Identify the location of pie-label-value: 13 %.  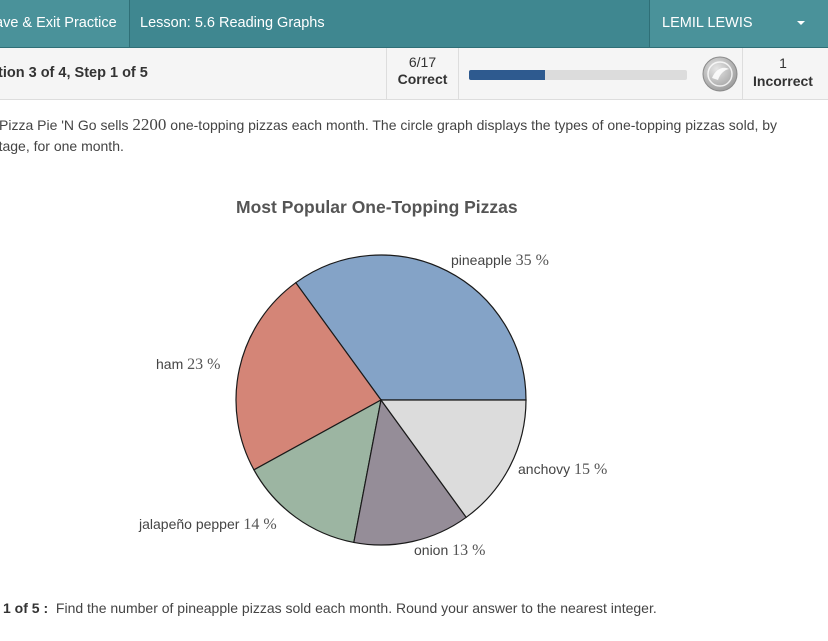
(469, 550).